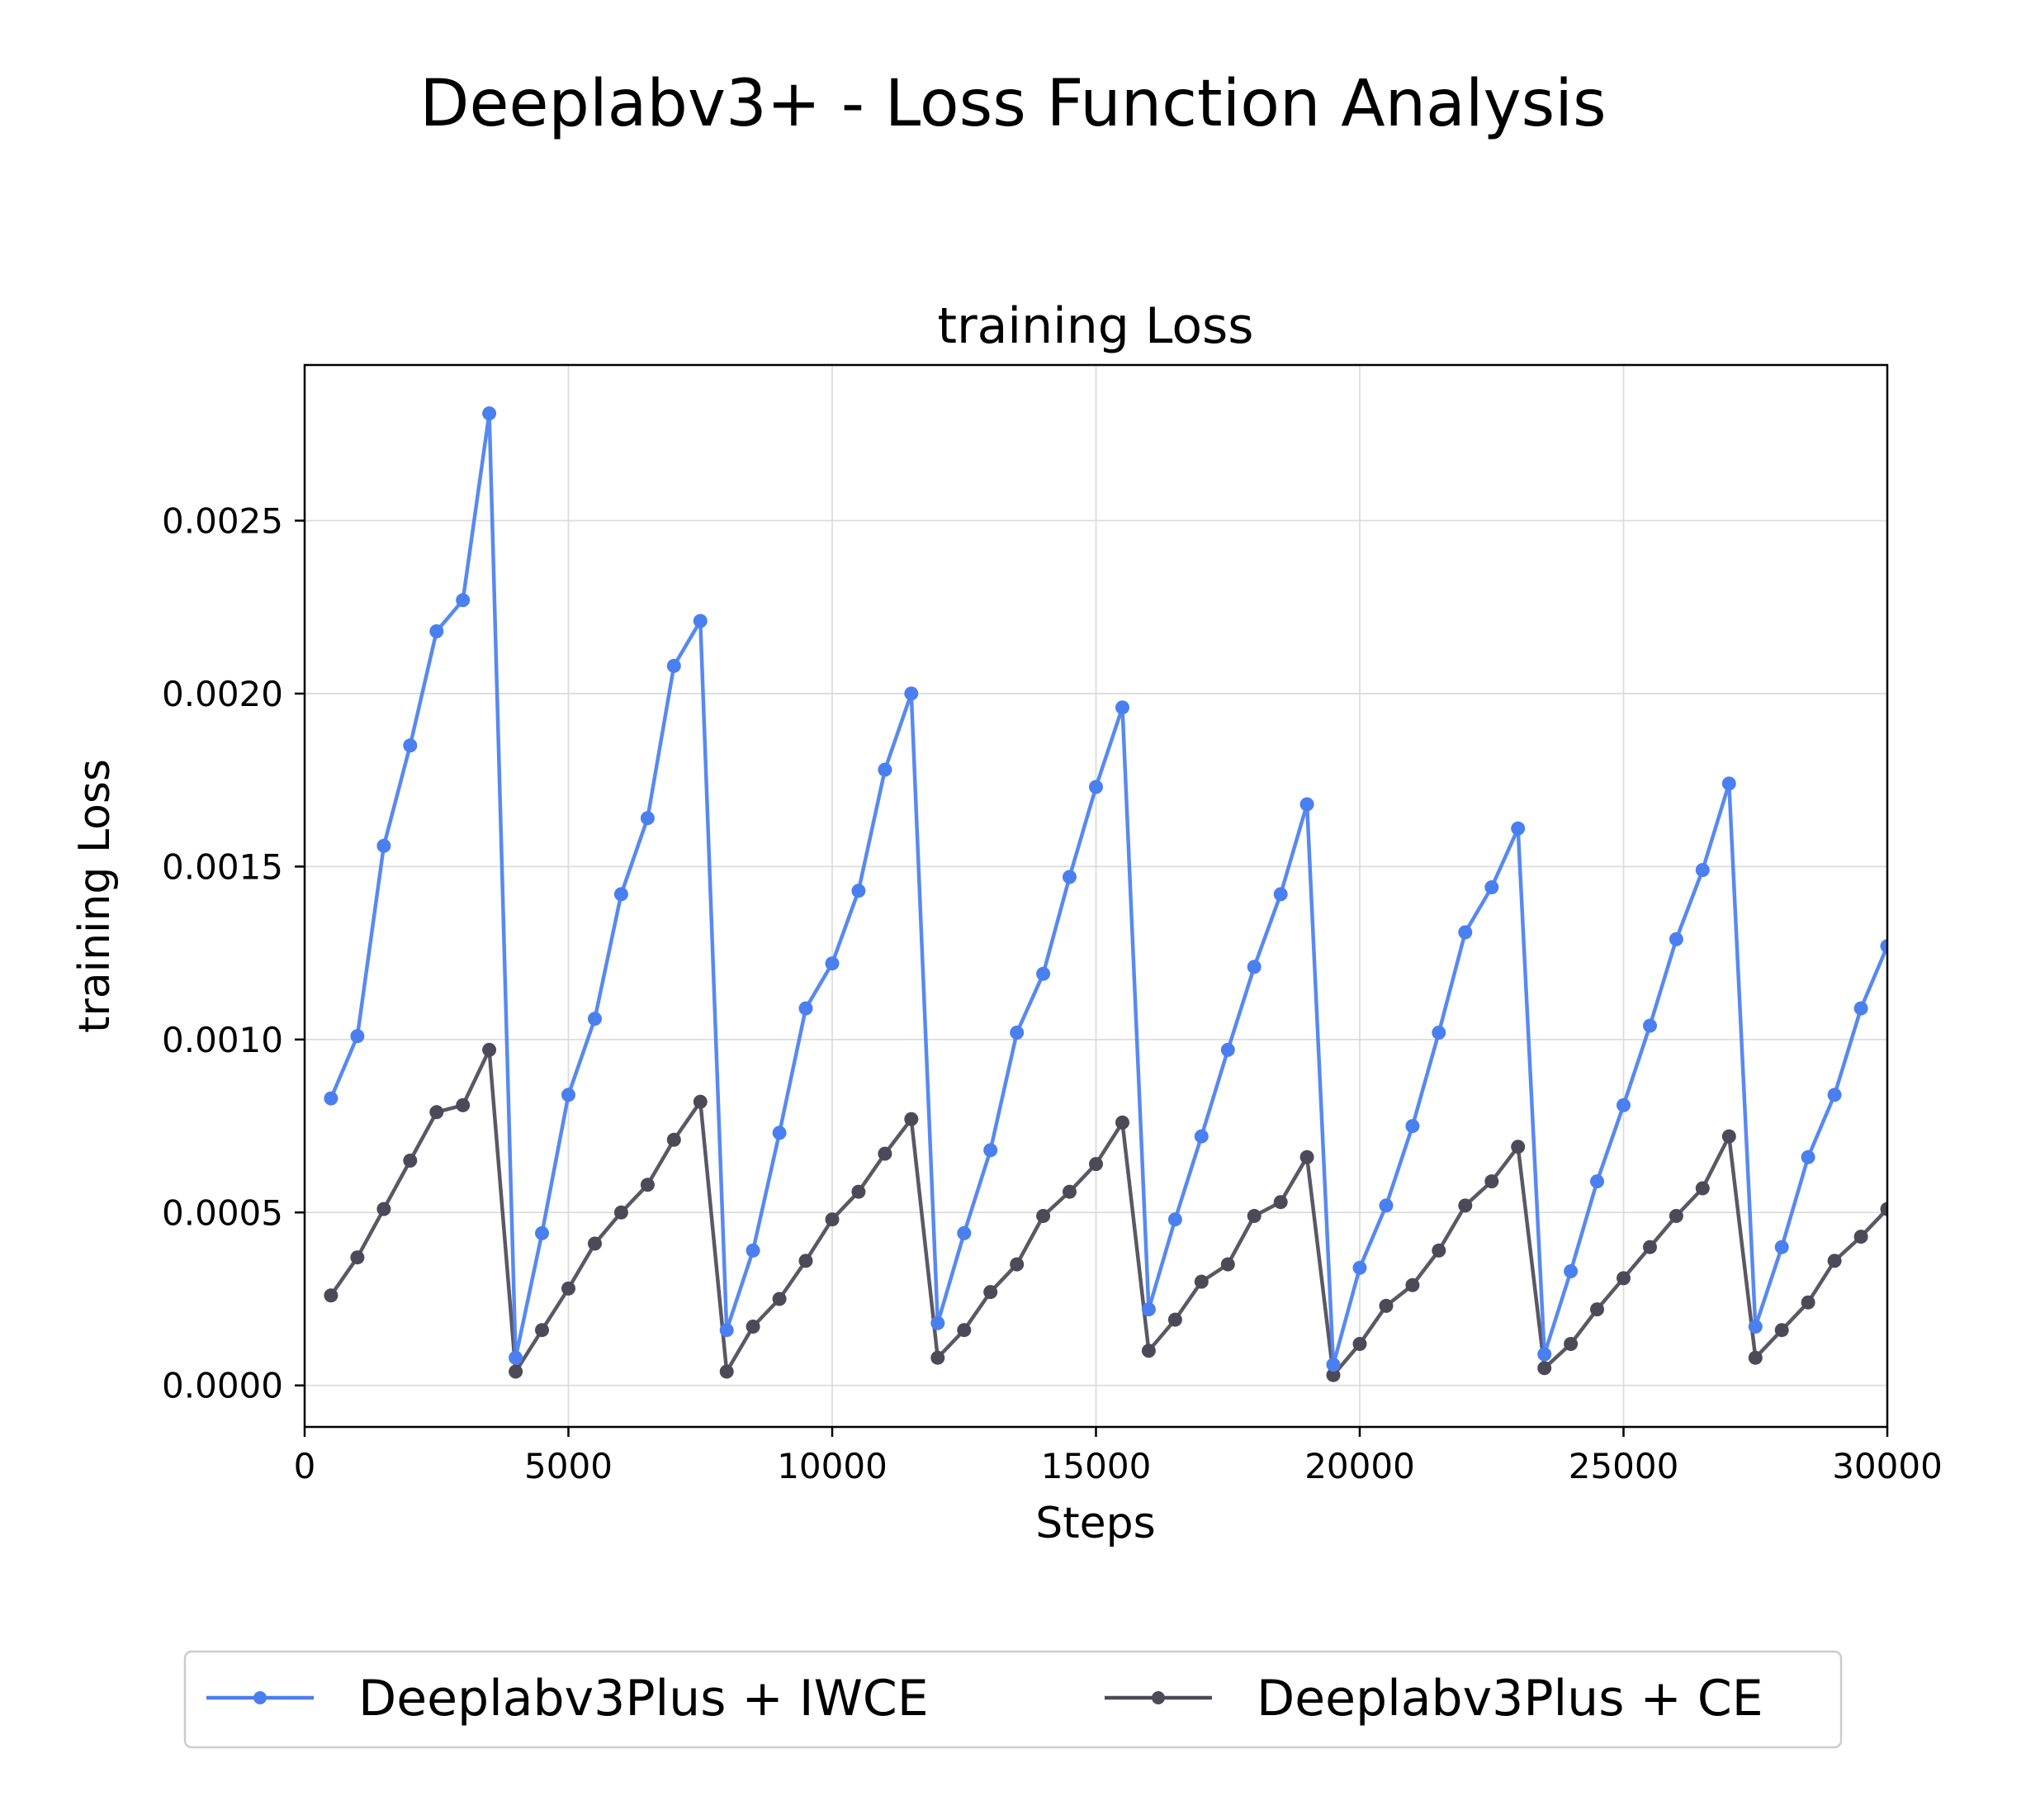 The width and height of the screenshot is (2026, 1820). What do you see at coordinates (1624, 1466) in the screenshot?
I see `x-tick-label: 25000` at bounding box center [1624, 1466].